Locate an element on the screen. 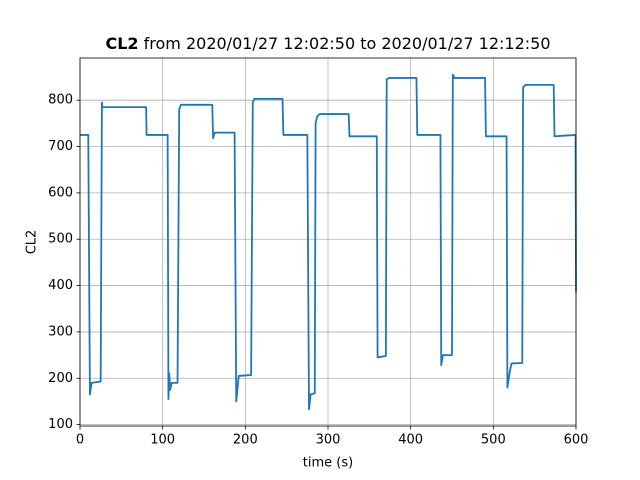 The height and width of the screenshot is (480, 640). x-tick-label: 200 is located at coordinates (245, 440).